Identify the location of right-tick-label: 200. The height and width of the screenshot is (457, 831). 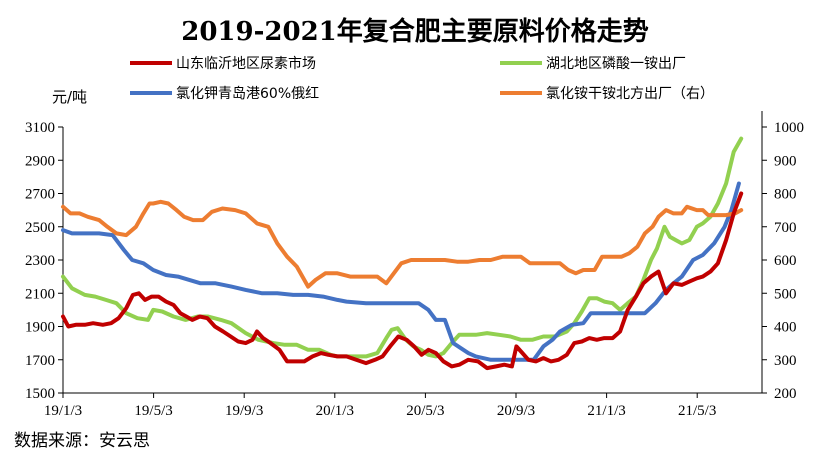
(785, 394).